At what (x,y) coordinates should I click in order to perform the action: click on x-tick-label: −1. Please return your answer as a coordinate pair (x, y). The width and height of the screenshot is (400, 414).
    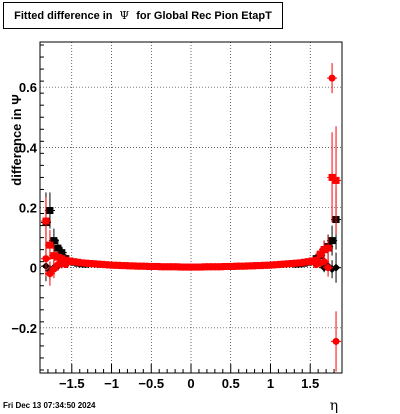
    Looking at the image, I should click on (111, 383).